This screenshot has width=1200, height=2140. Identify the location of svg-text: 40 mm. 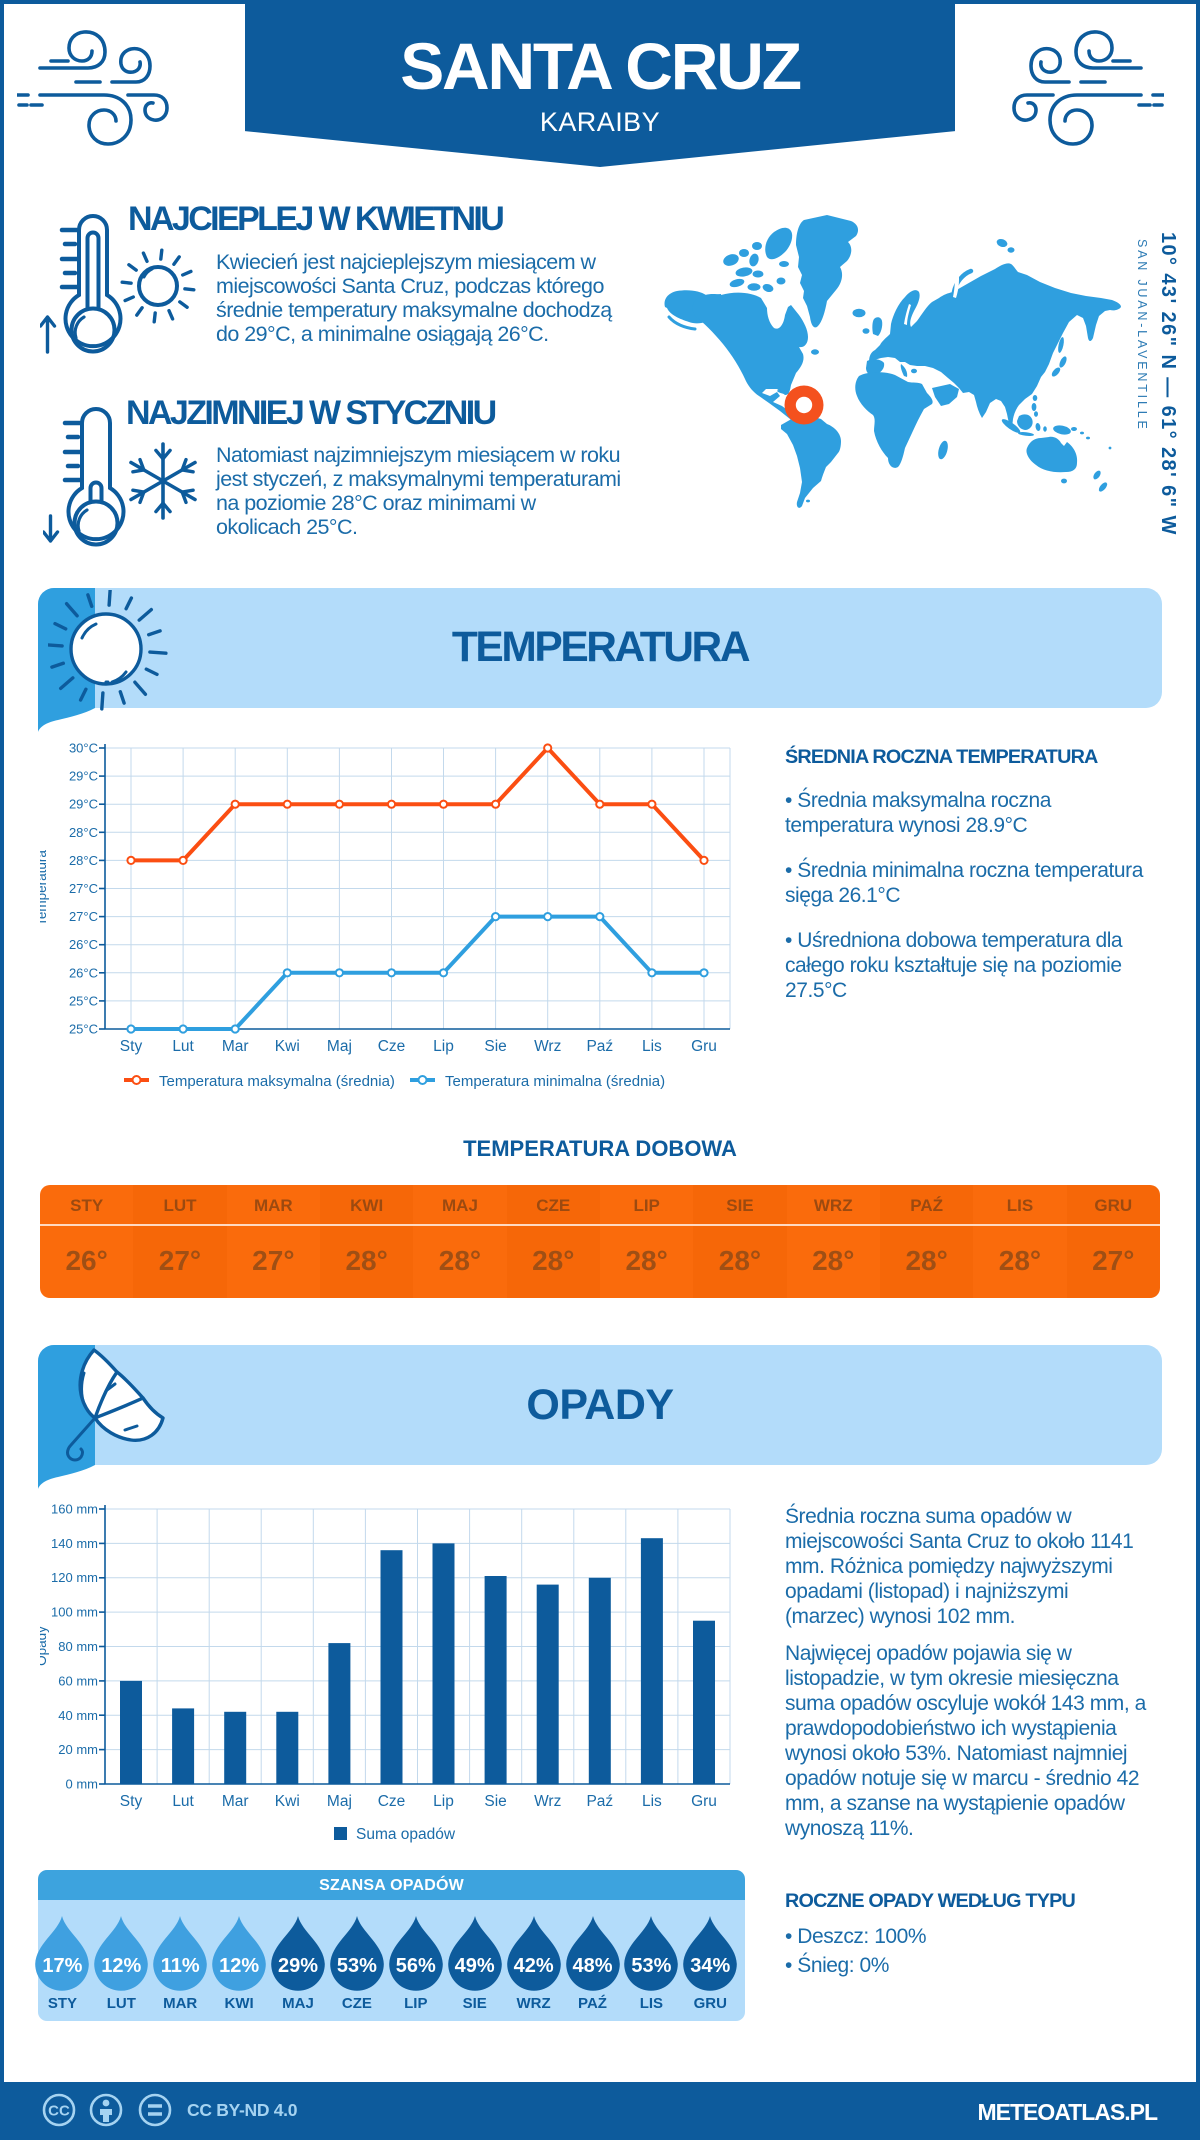
(78, 1715).